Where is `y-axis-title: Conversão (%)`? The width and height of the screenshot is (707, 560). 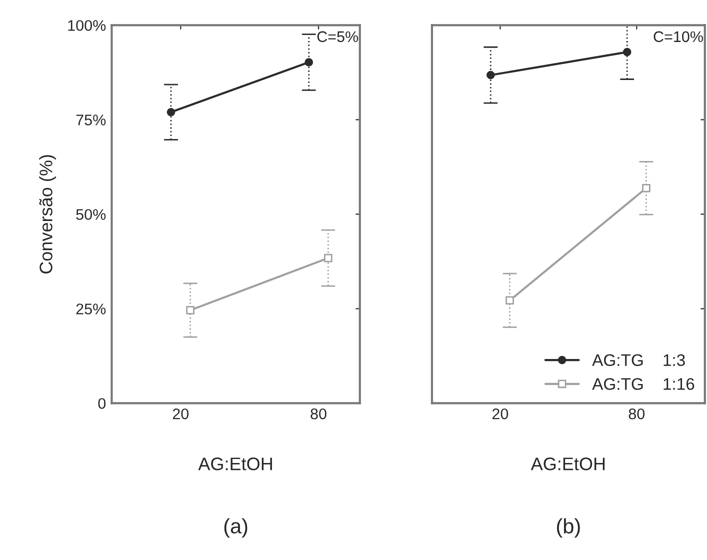 y-axis-title: Conversão (%) is located at coordinates (47, 214).